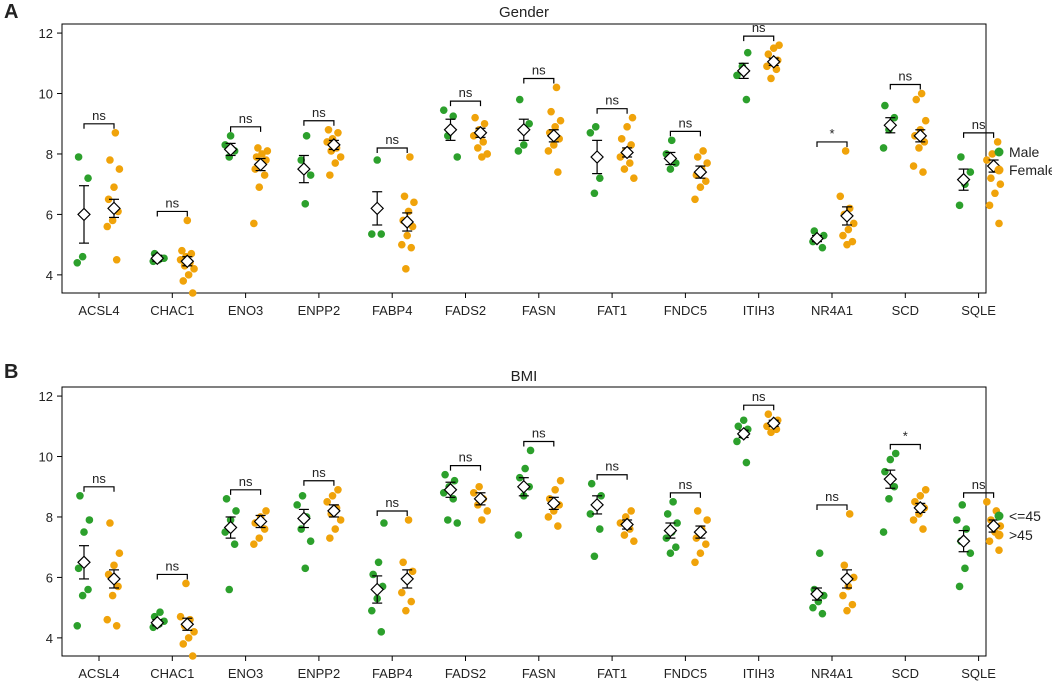 Image resolution: width=1052 pixels, height=683 pixels. Describe the element at coordinates (1023, 161) in the screenshot. I see `legend-a: Male Female` at that location.